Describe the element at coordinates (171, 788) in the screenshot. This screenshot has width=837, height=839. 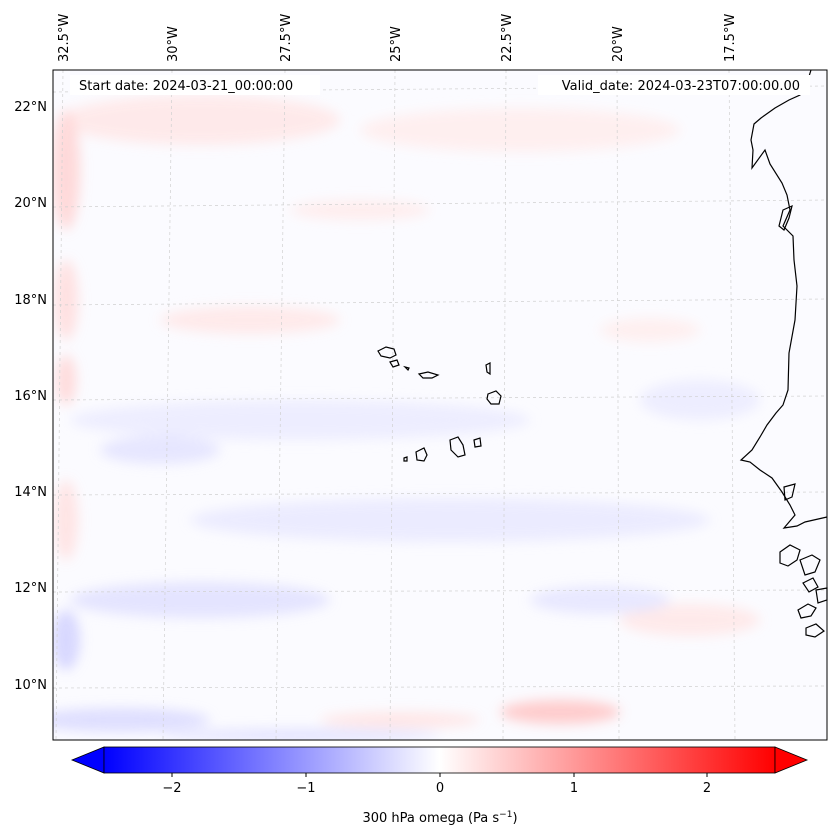
I see `colorbar-tick: −2` at that location.